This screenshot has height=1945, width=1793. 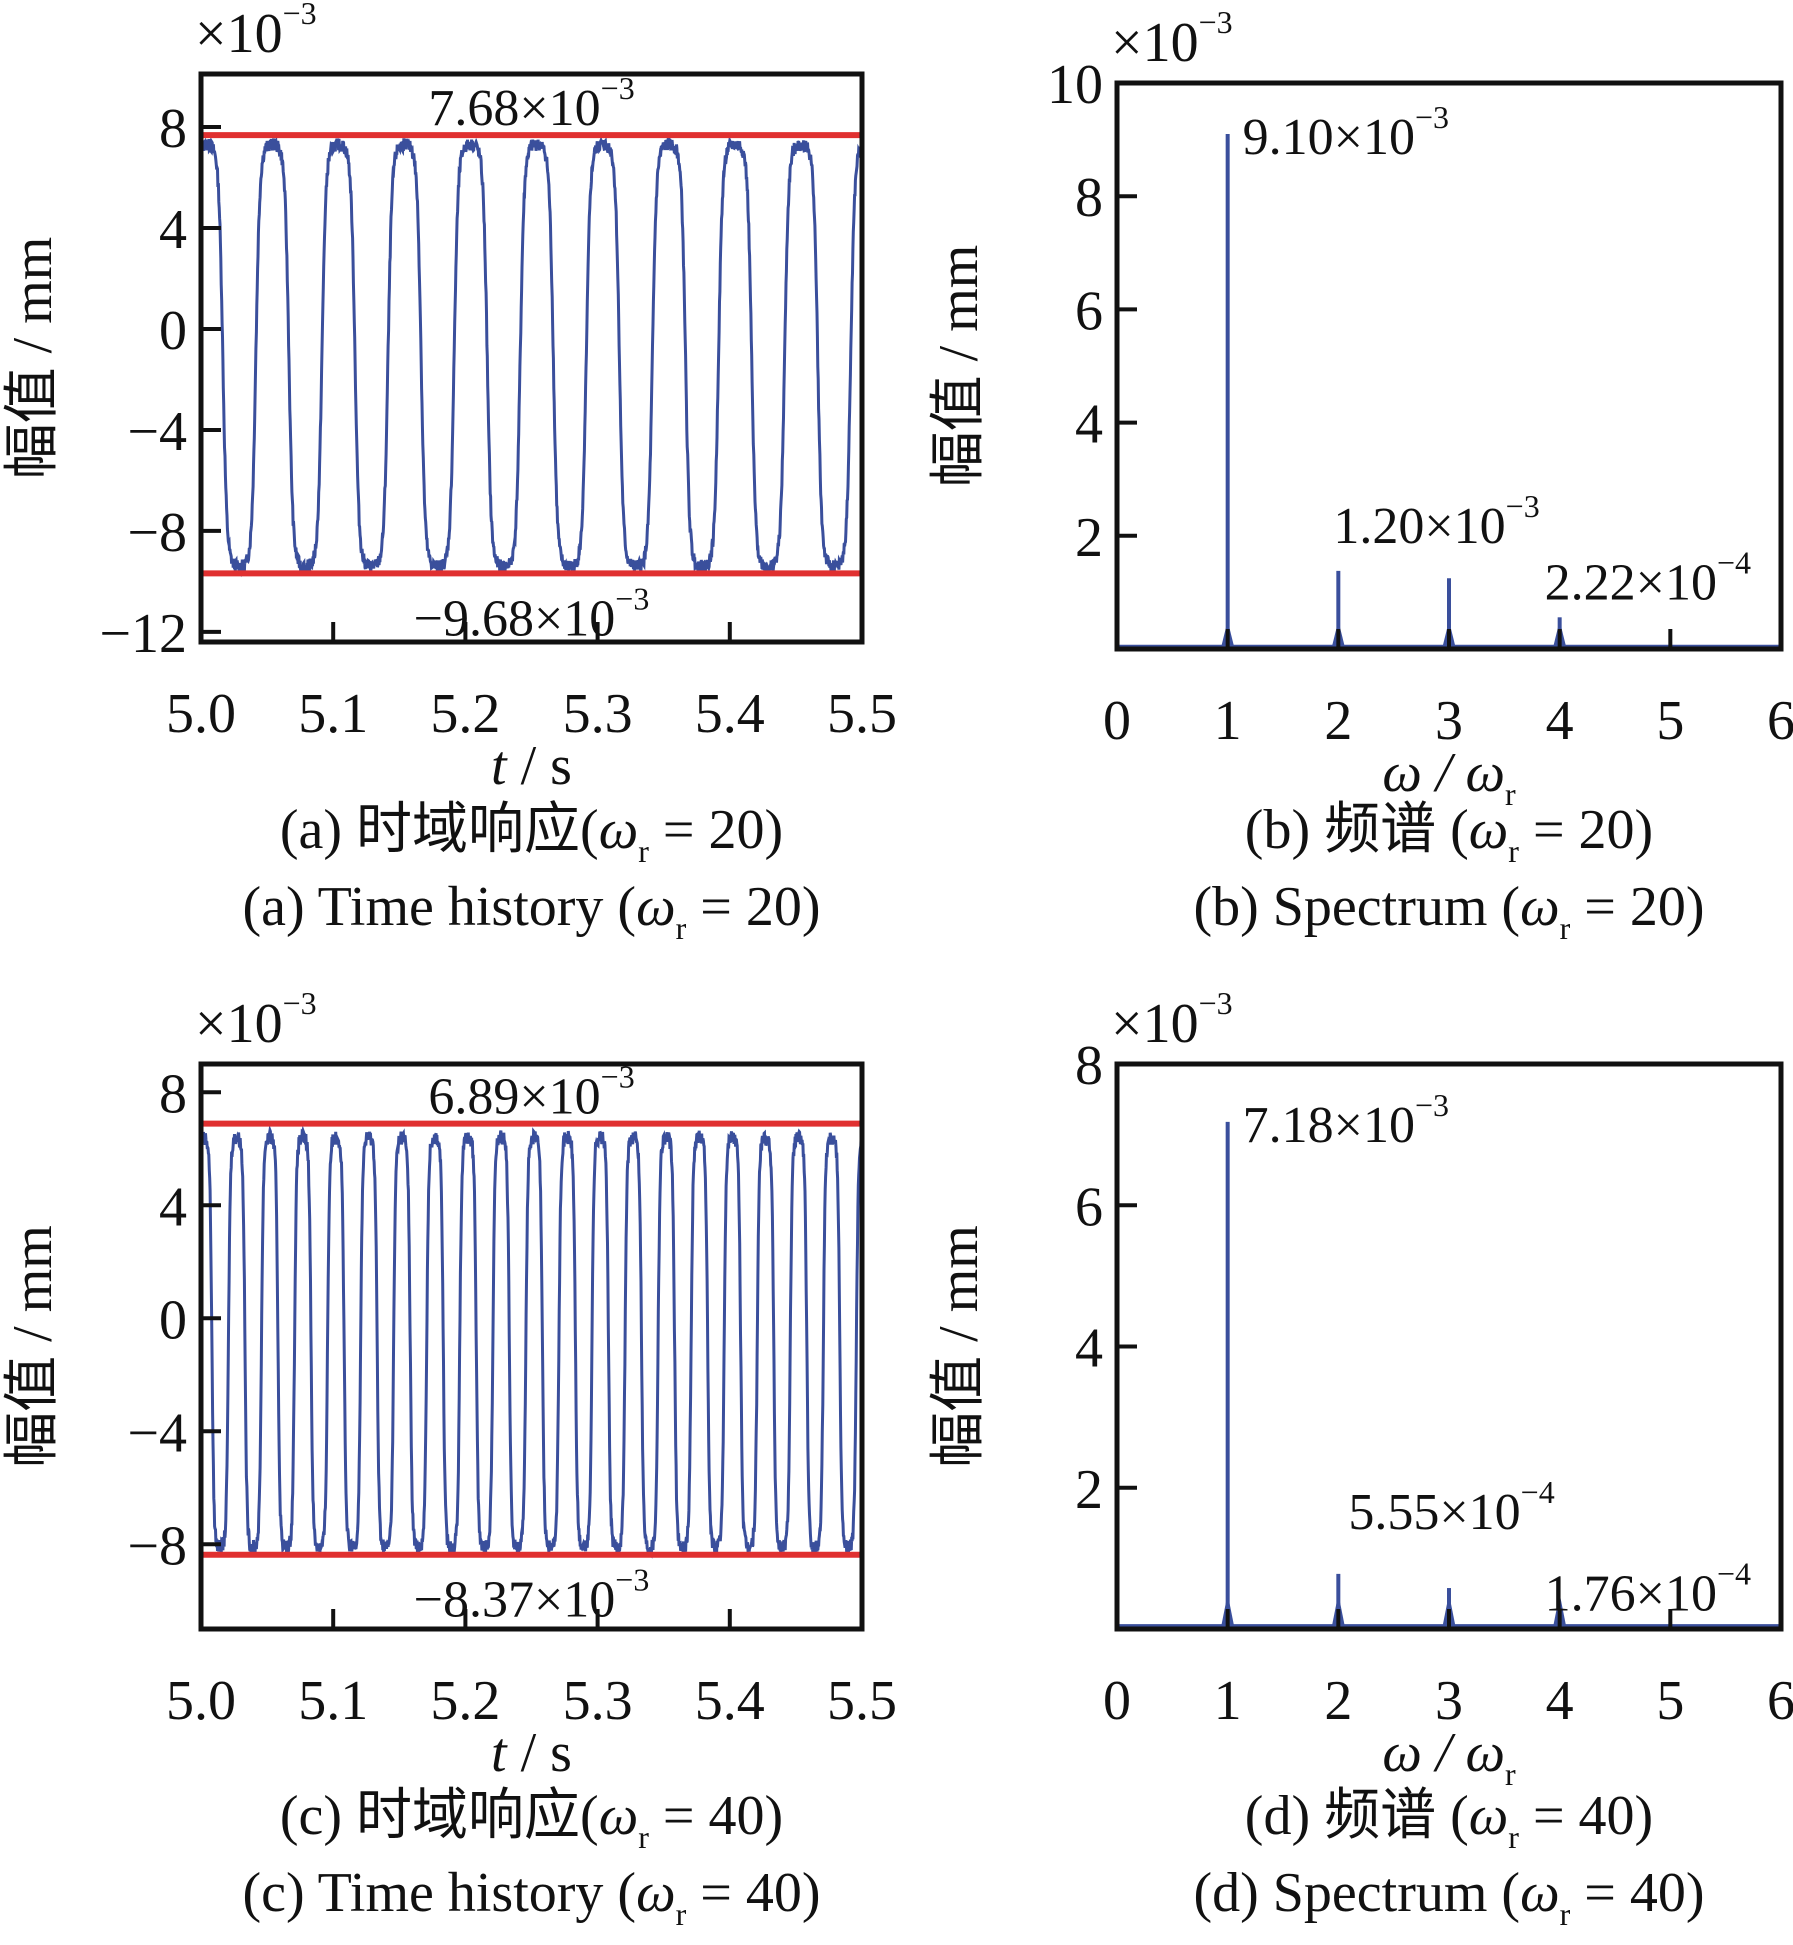 What do you see at coordinates (514, 1097) in the screenshot?
I see `label-base: 6.89×10` at bounding box center [514, 1097].